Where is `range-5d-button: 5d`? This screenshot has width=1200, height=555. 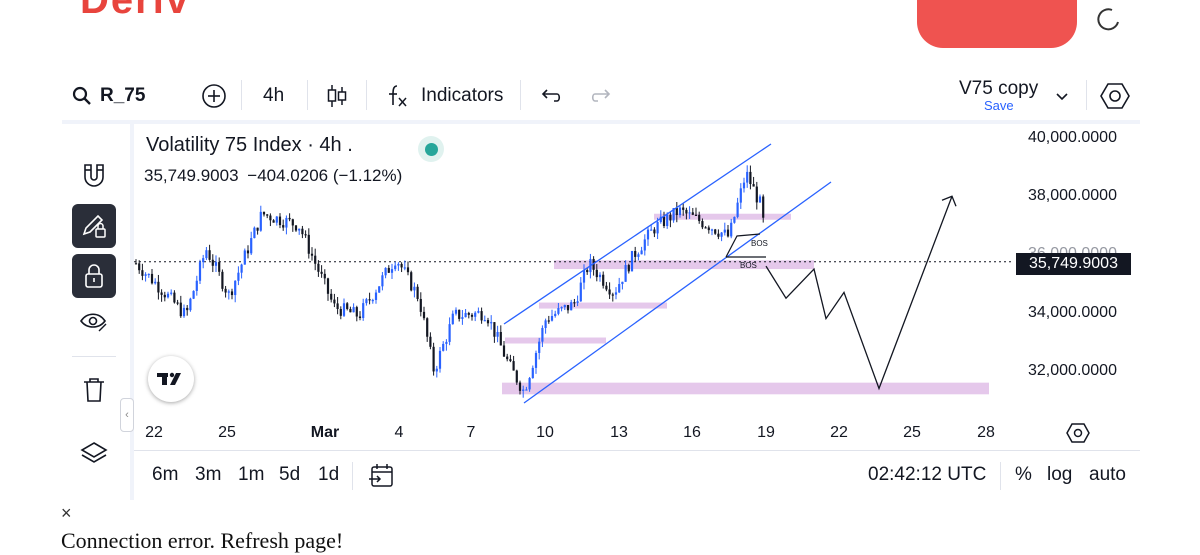
range-5d-button: 5d is located at coordinates (290, 474).